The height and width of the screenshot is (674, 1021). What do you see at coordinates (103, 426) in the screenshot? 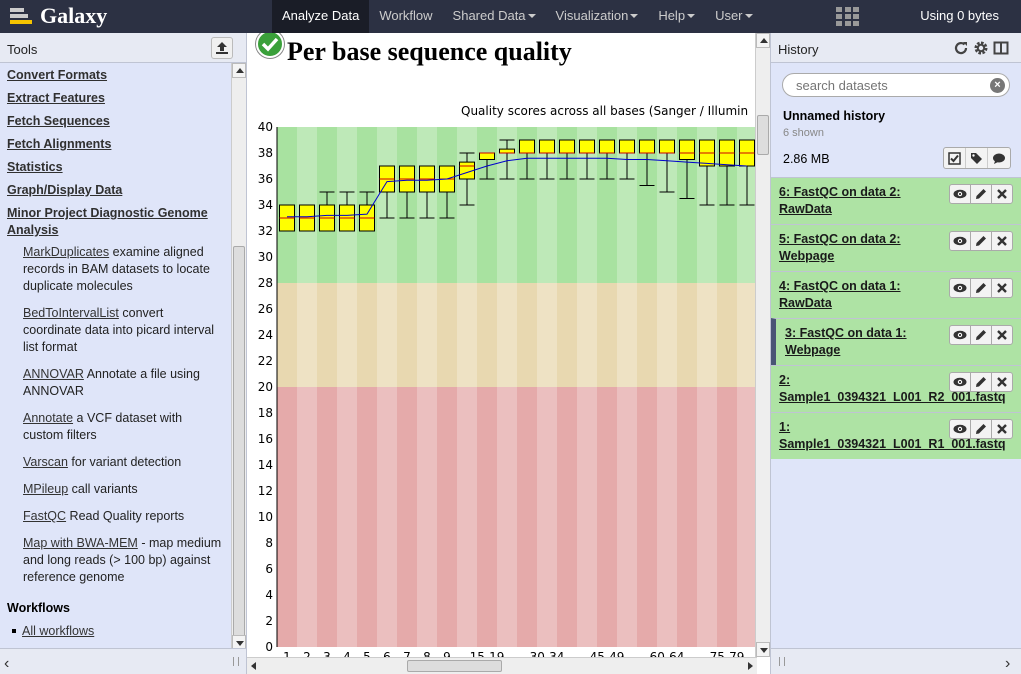
I see `tool-description: a VCF dataset with custom filters` at bounding box center [103, 426].